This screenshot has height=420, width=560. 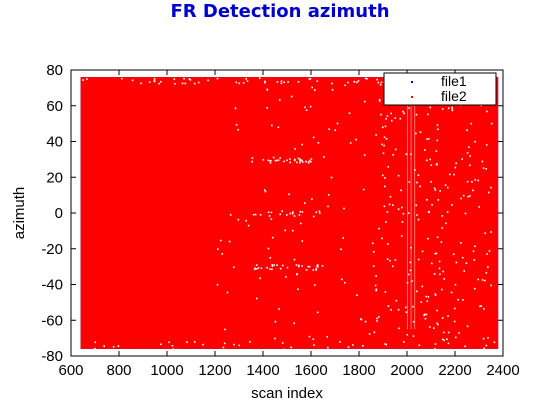 What do you see at coordinates (358, 370) in the screenshot?
I see `x-tick-label: 1800` at bounding box center [358, 370].